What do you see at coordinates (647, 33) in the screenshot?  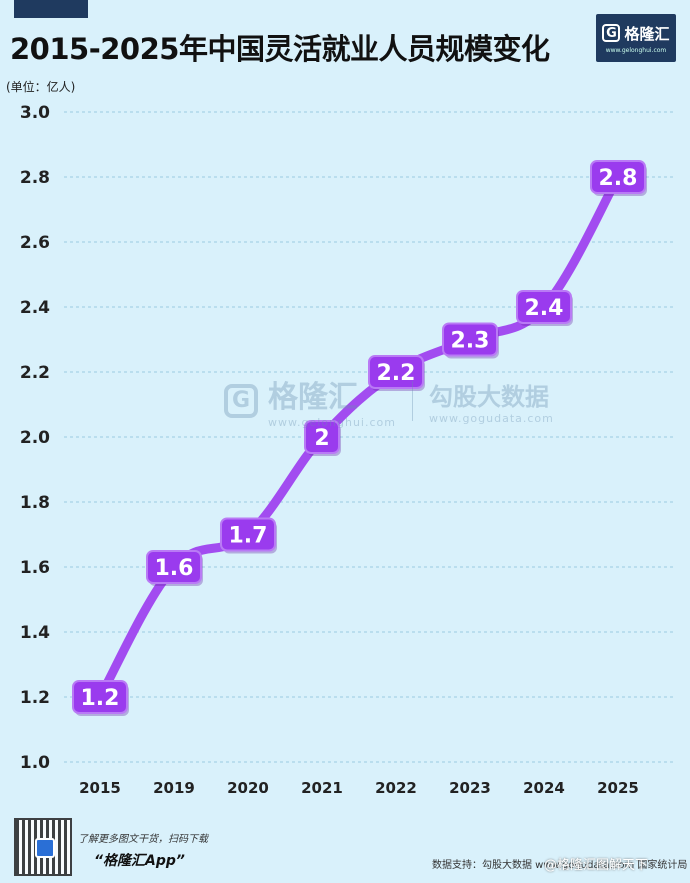 I see `brand-name: 格隆汇` at bounding box center [647, 33].